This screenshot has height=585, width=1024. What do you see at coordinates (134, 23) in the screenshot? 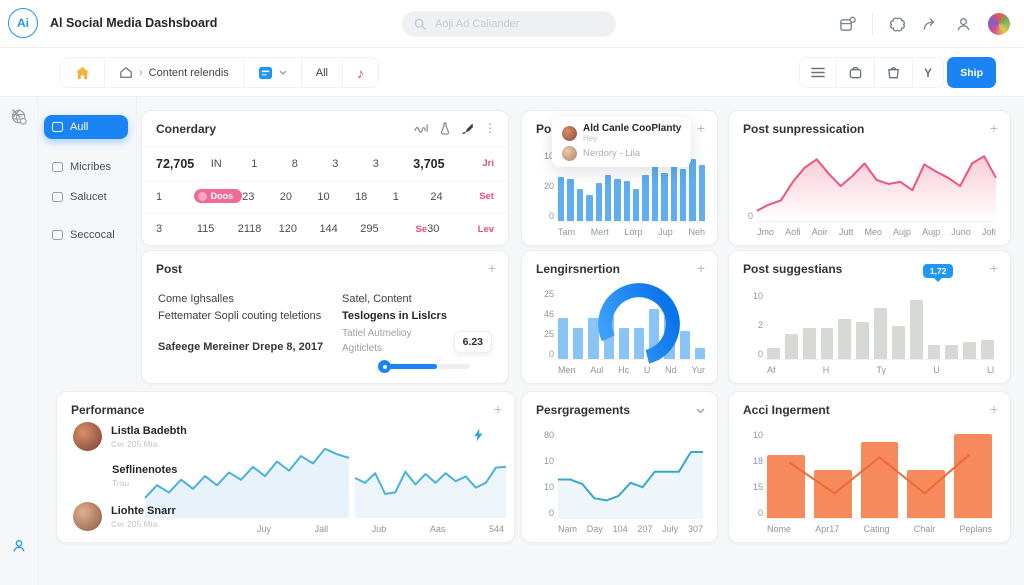
I see `app-title: Al Social Media Dashsboard` at bounding box center [134, 23].